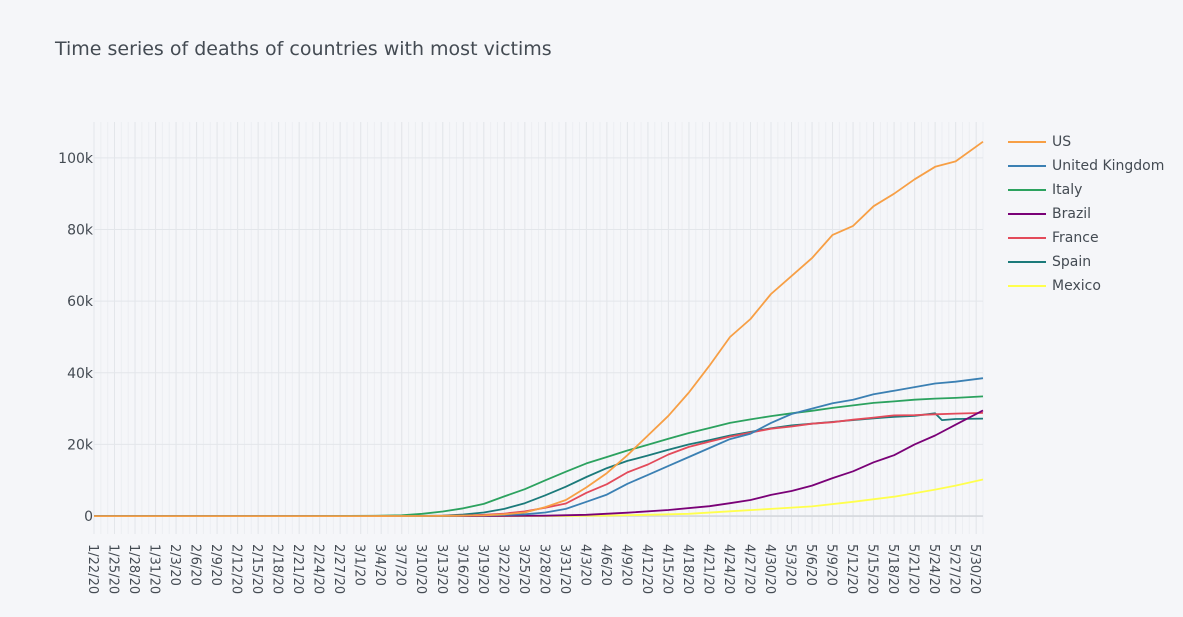 The height and width of the screenshot is (617, 1183). I want to click on x-tick-label: 3/19/20, so click(482, 569).